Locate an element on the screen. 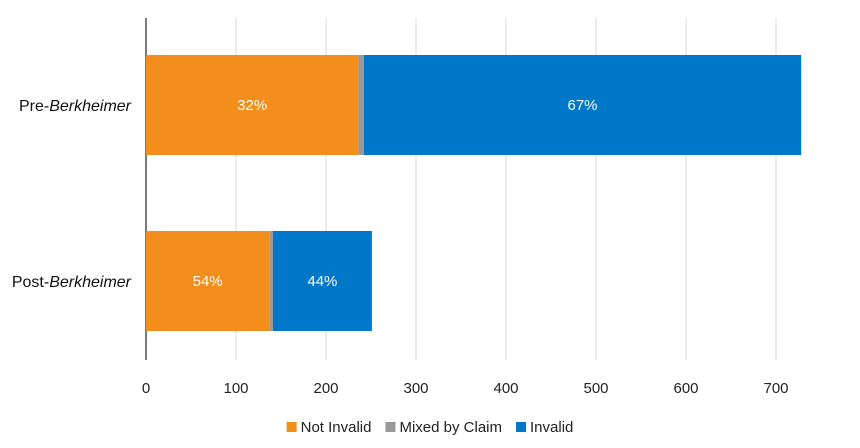 Image resolution: width=860 pixels, height=448 pixels. legend: Not Invalid Mixed by Claim Invalid is located at coordinates (430, 427).